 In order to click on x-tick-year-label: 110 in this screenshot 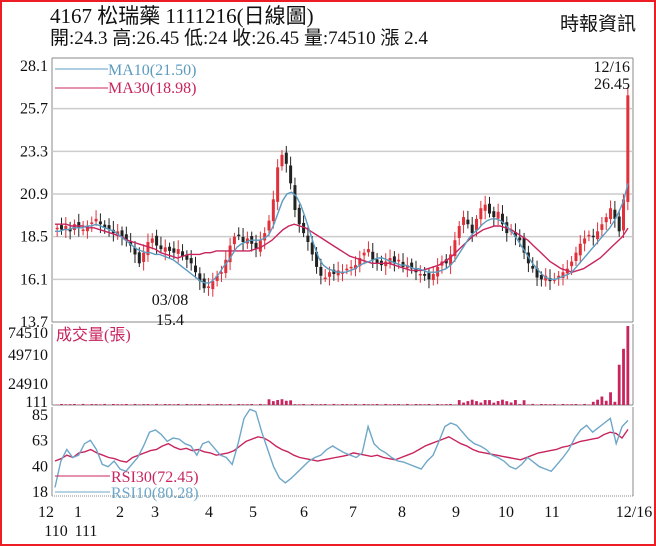, I will do `click(55, 531)`.